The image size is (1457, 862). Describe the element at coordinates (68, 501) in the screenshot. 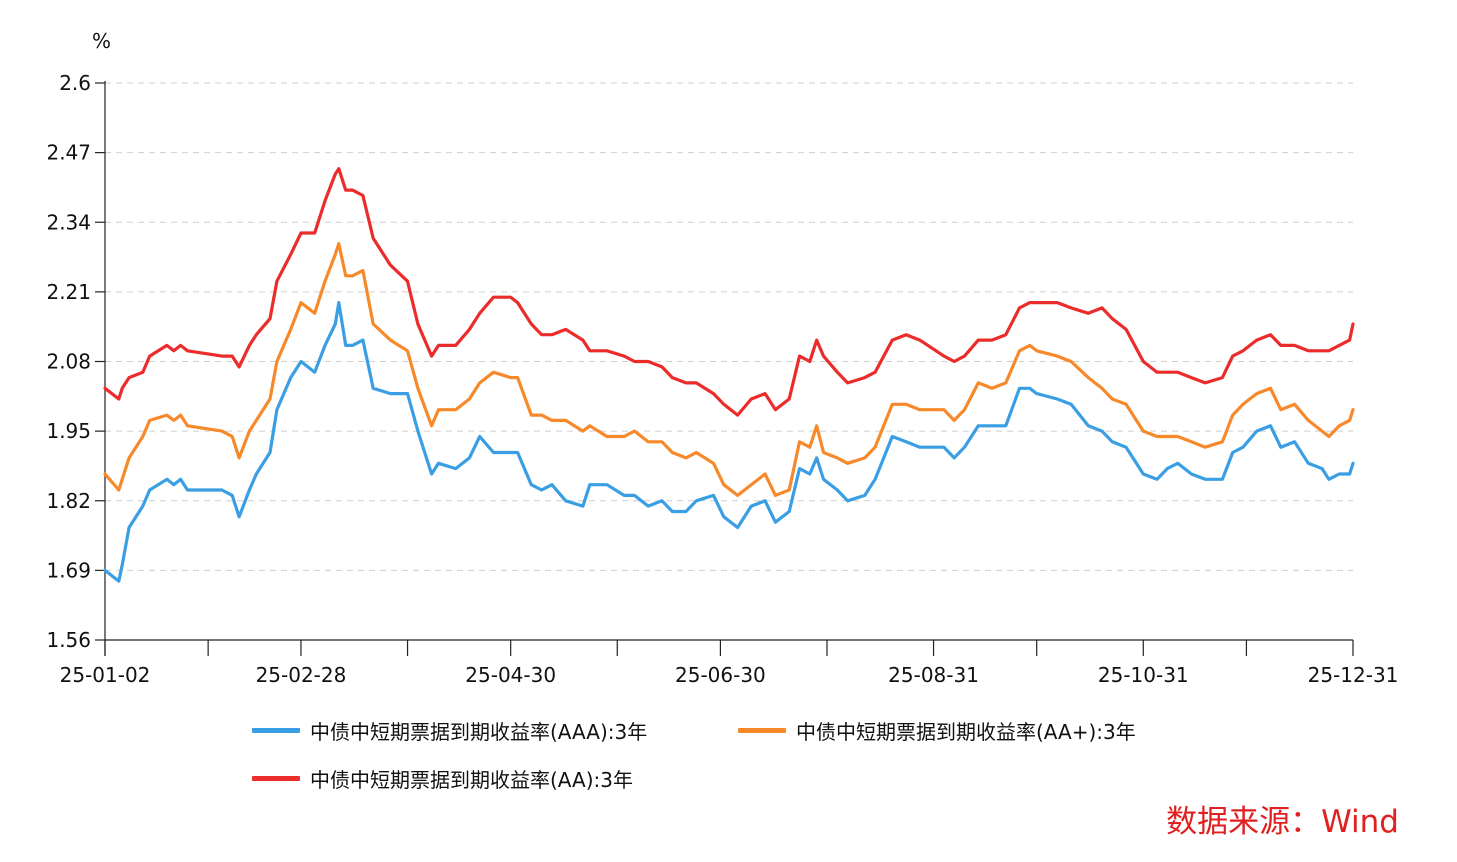

I see `y-tick-label: 1.82` at that location.